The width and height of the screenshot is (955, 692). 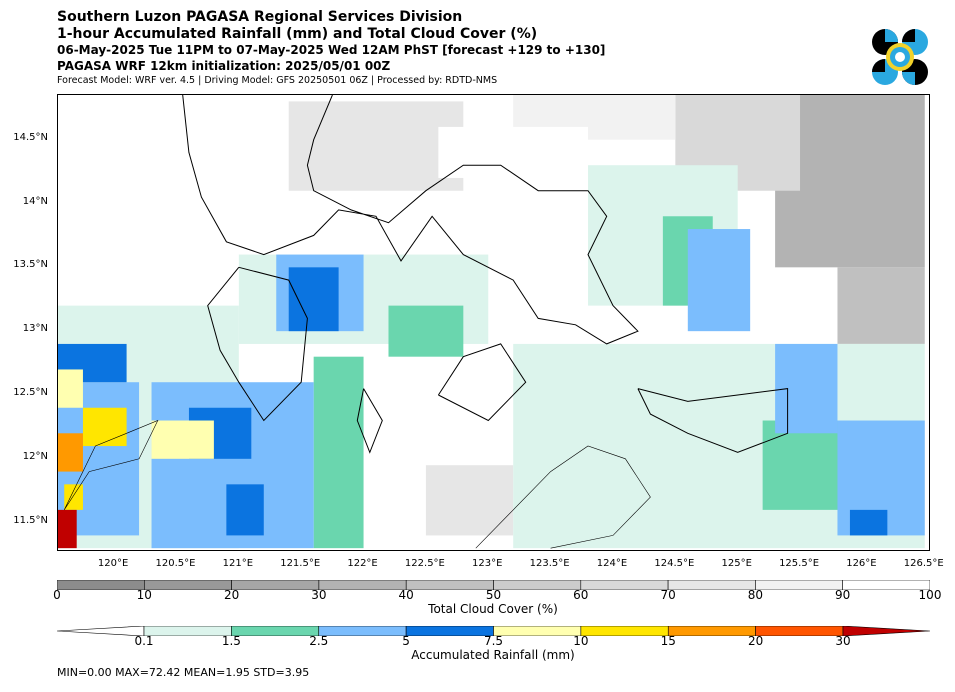 I want to click on mindoro-coastline, so click(x=257, y=344).